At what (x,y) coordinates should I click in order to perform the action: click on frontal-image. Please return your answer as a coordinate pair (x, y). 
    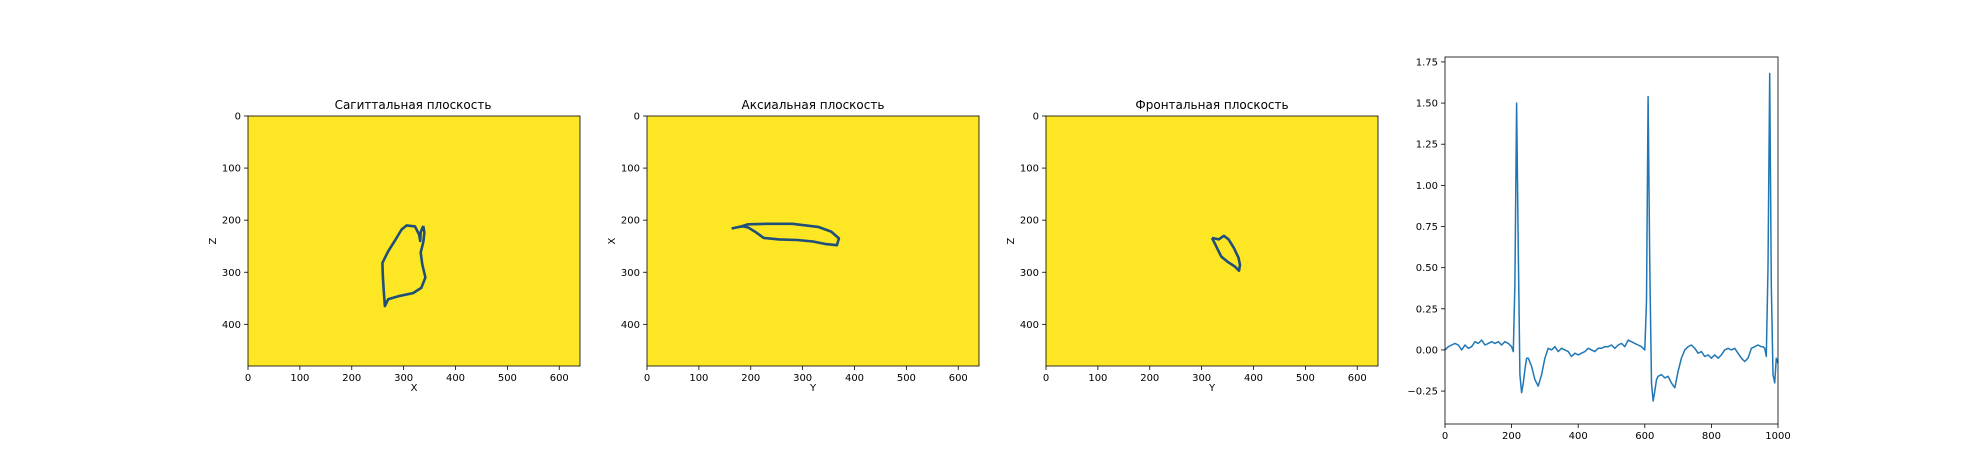
    Looking at the image, I should click on (1212, 241).